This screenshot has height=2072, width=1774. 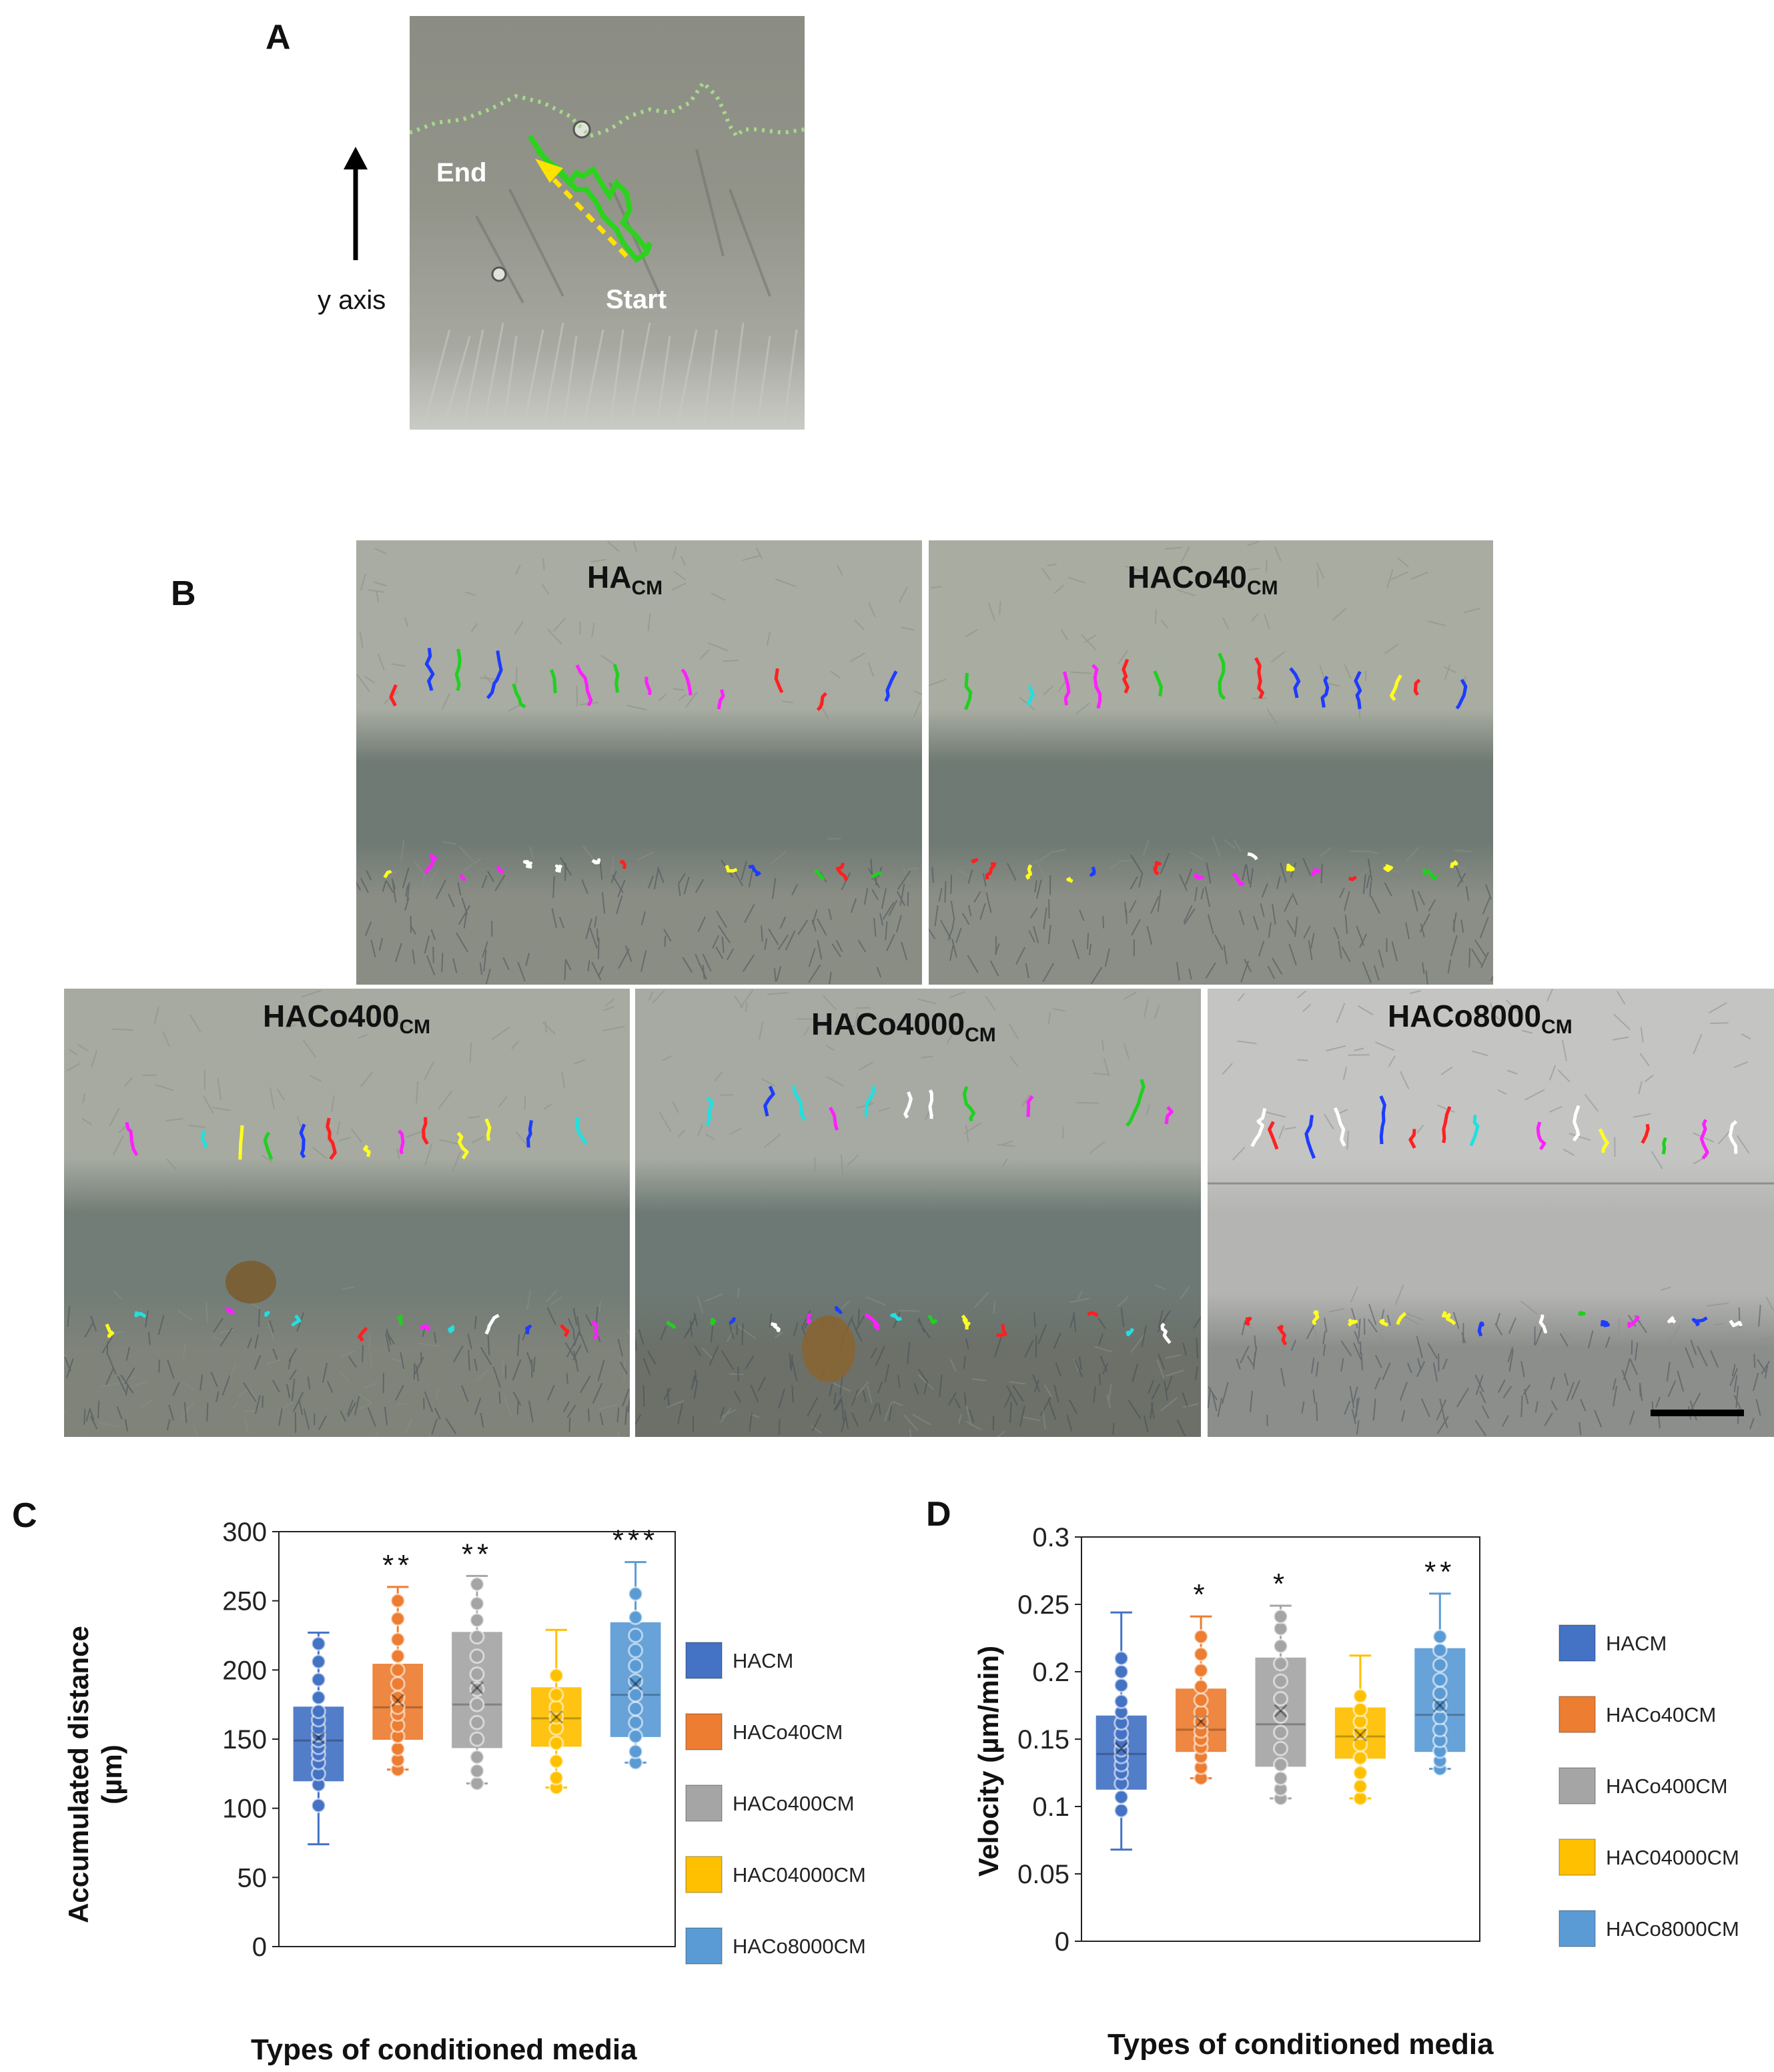 What do you see at coordinates (461, 173) in the screenshot?
I see `end-label: End` at bounding box center [461, 173].